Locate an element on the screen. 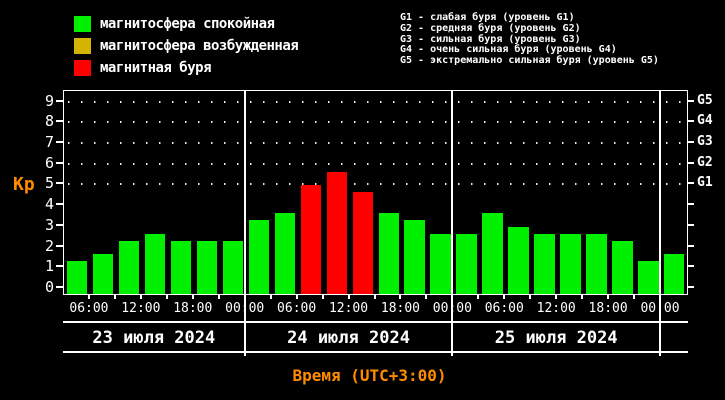 Image resolution: width=725 pixels, height=400 pixels. y-tick-label: 3 is located at coordinates (49, 224).